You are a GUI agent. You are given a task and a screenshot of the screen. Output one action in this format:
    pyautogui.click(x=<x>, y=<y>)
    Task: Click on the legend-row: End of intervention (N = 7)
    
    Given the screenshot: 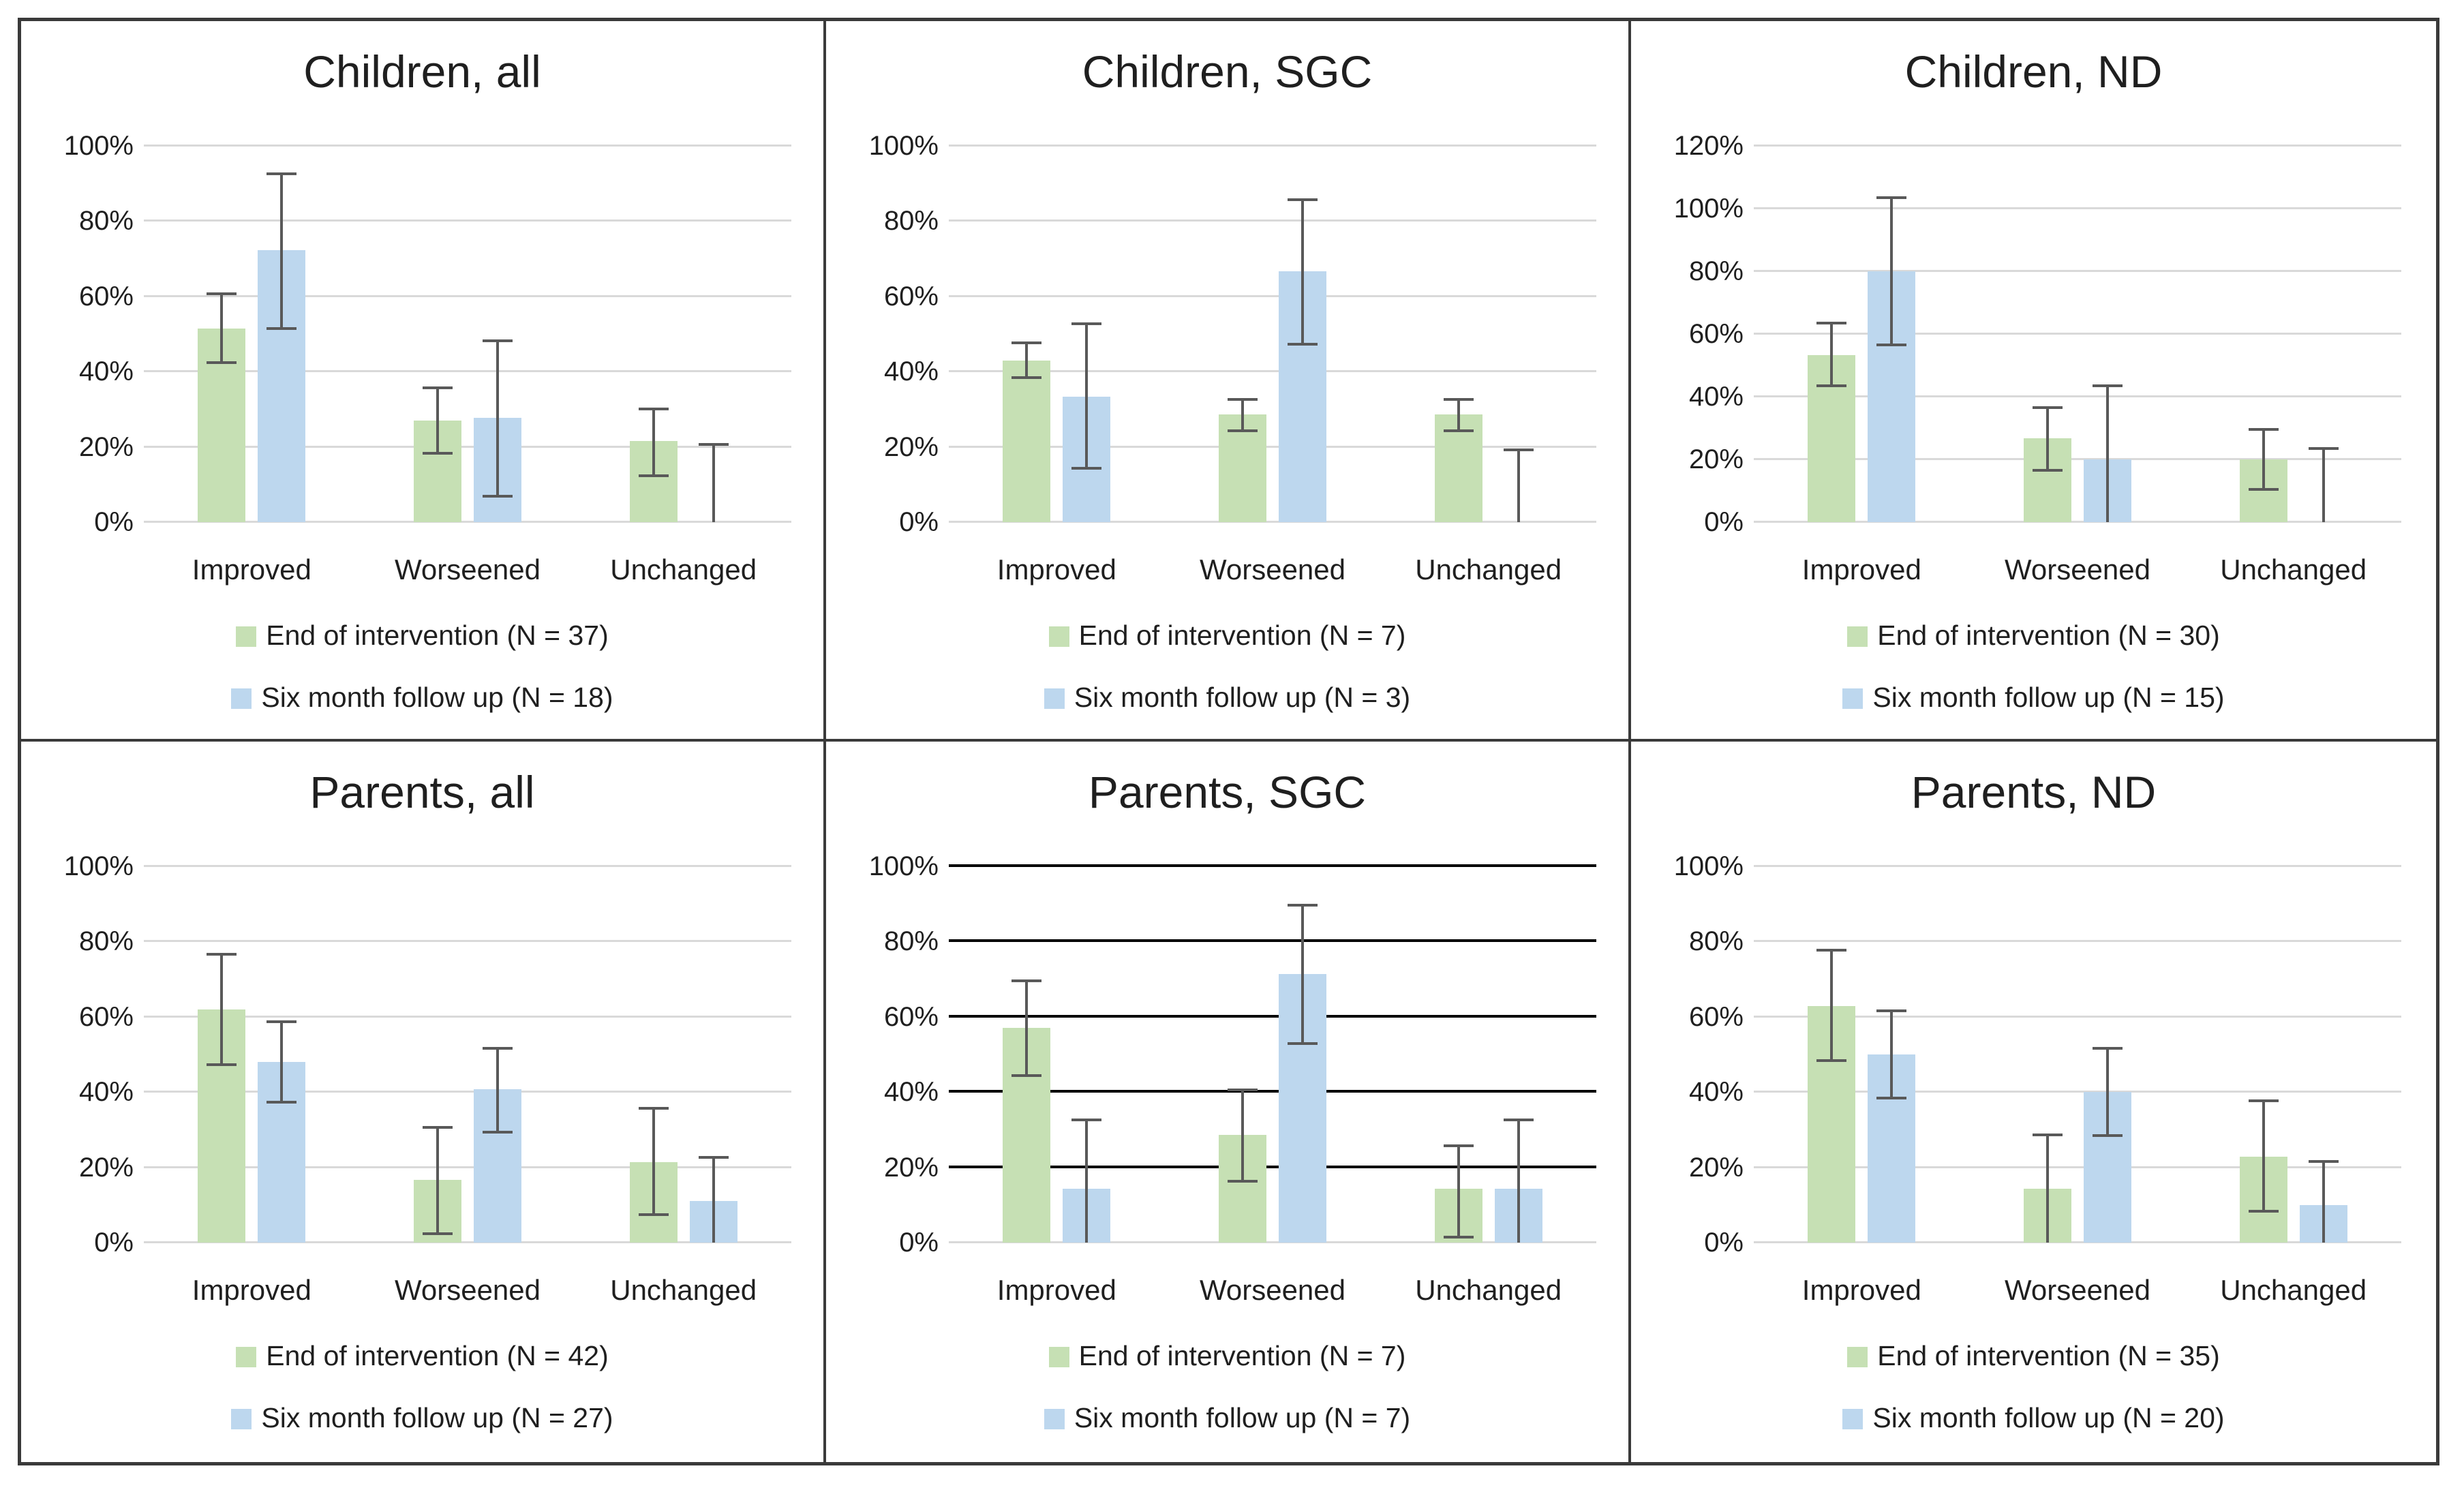 What is the action you would take?
    pyautogui.click(x=1227, y=1355)
    